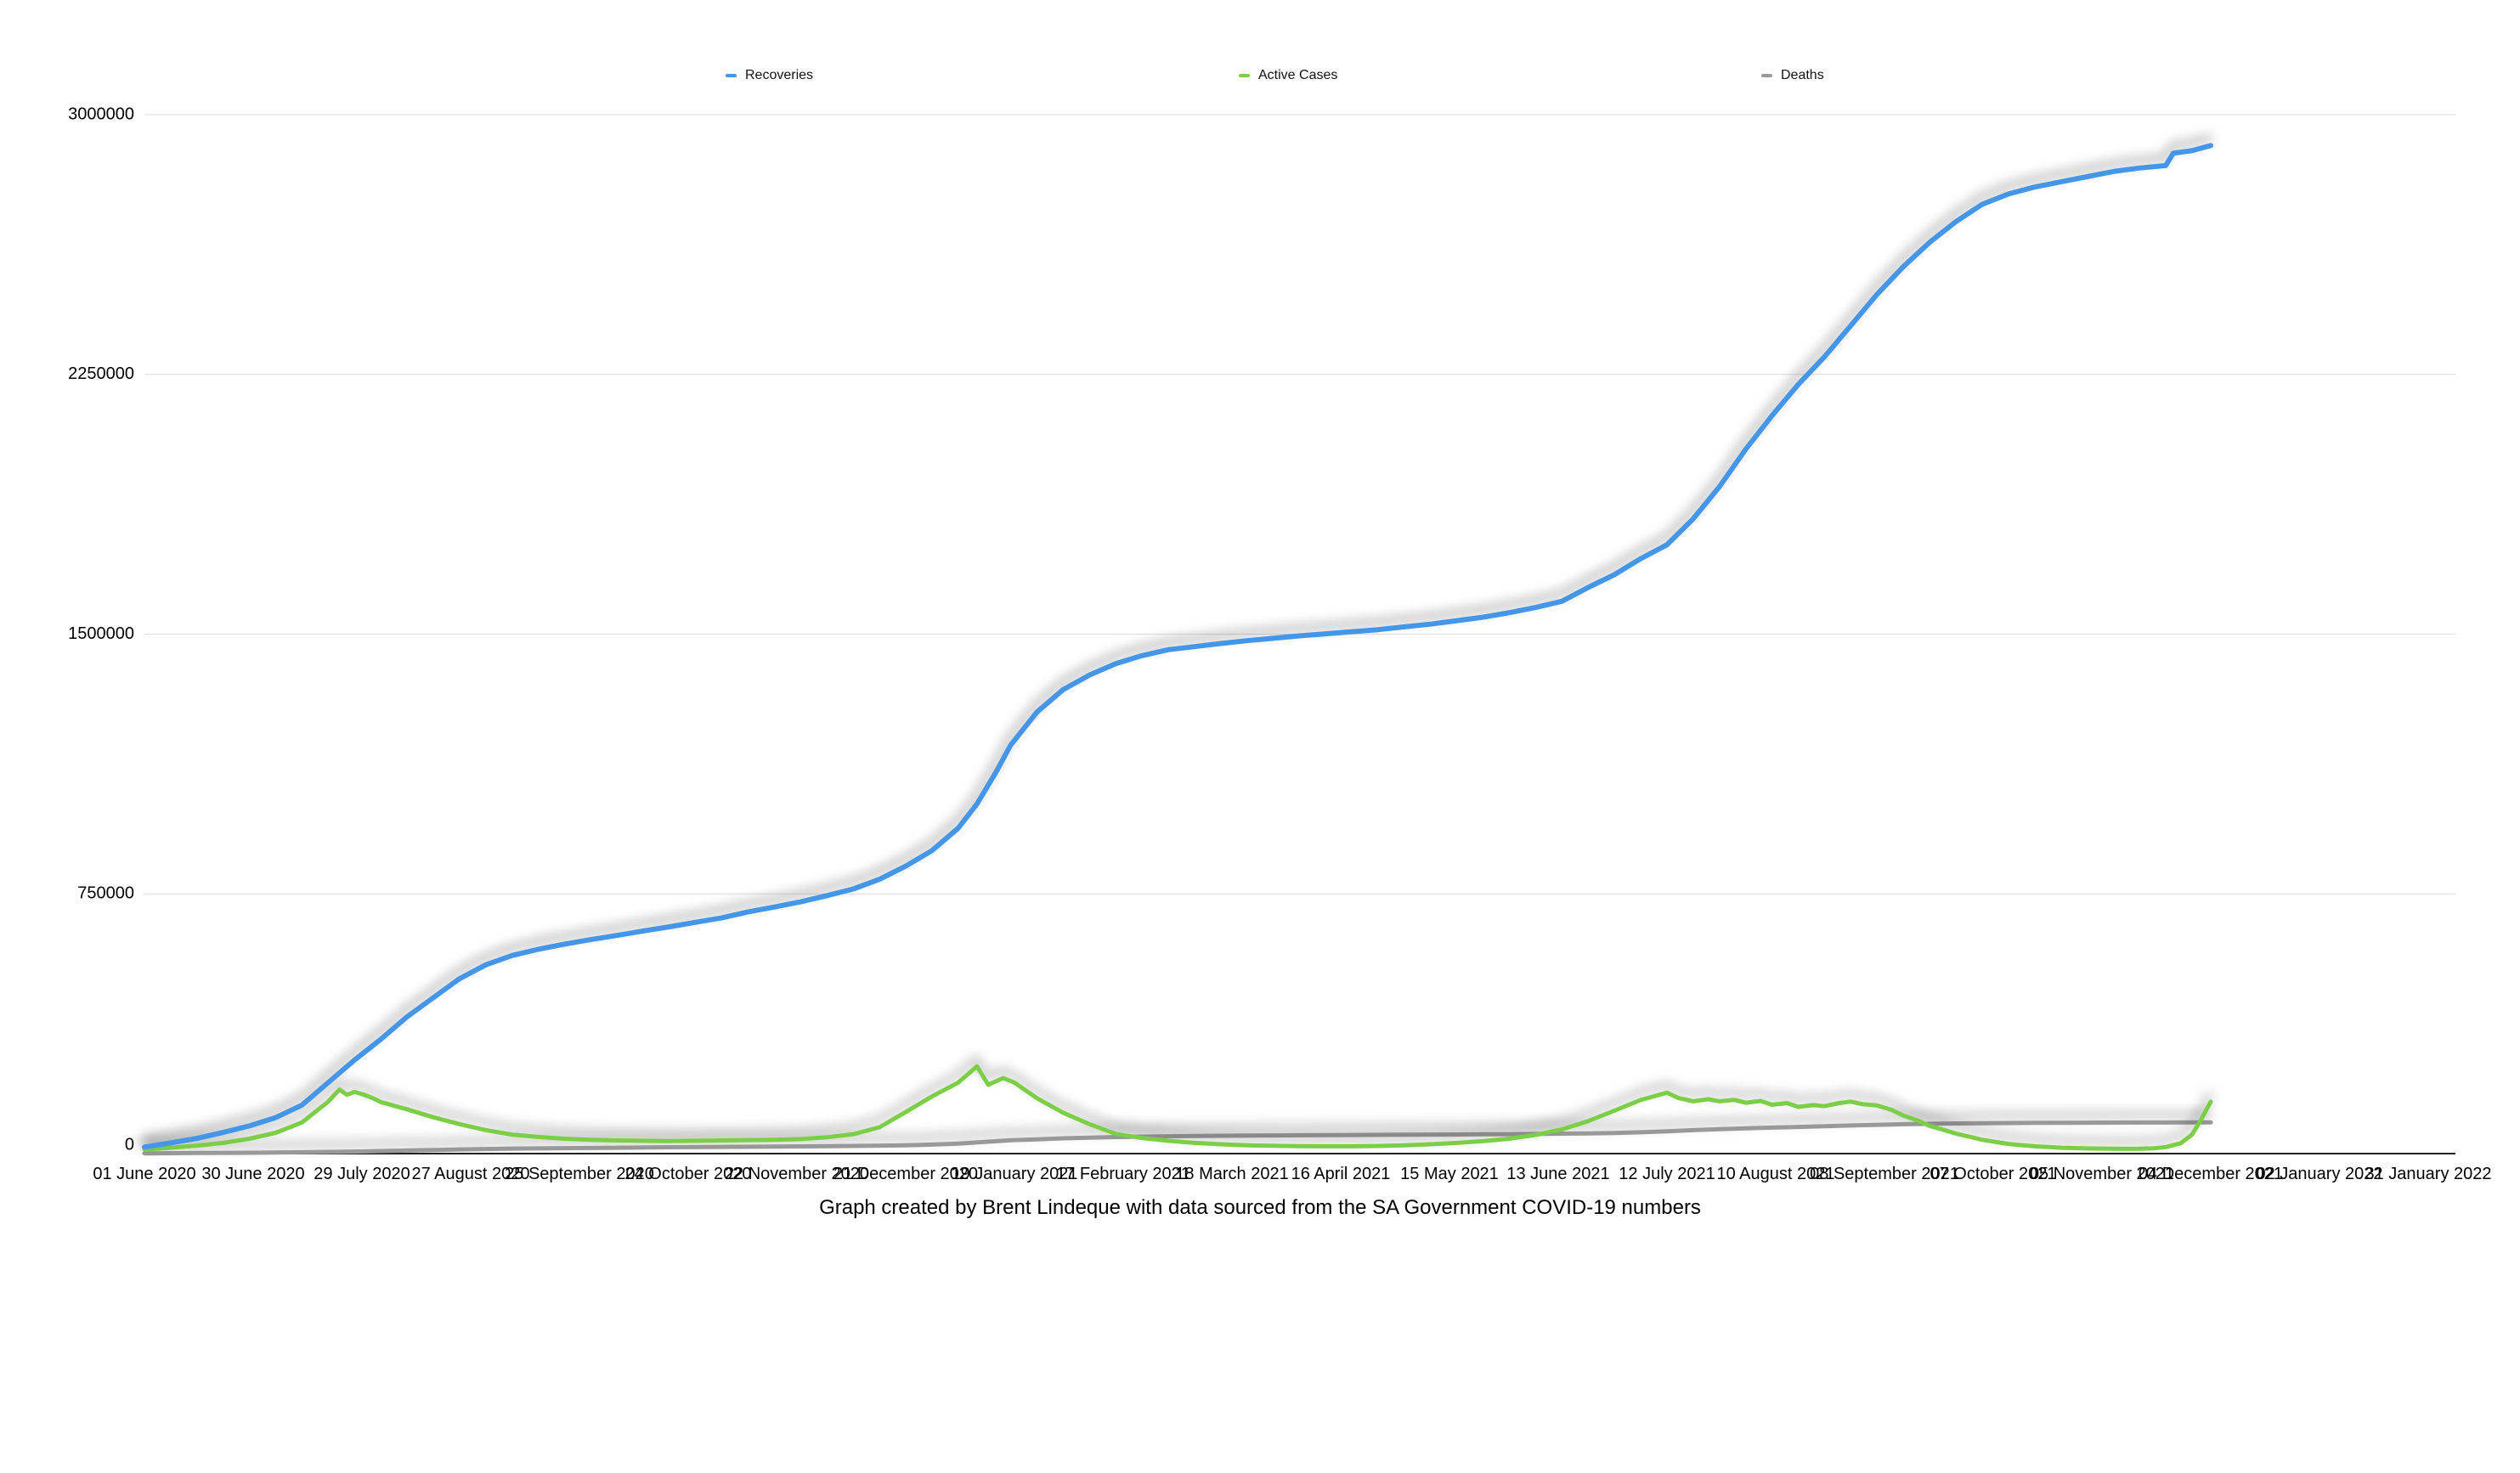 The width and height of the screenshot is (2520, 1473). I want to click on x-axis-label: 04 December 2021, so click(2211, 1174).